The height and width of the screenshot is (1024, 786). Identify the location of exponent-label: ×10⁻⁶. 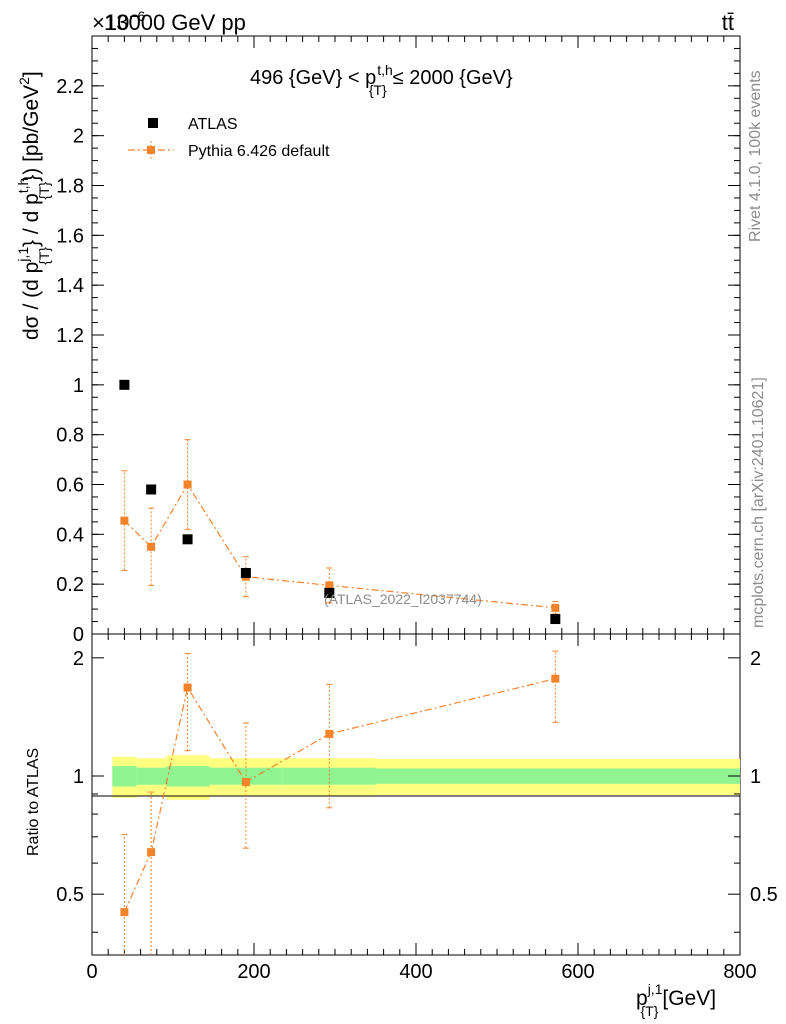
(119, 21).